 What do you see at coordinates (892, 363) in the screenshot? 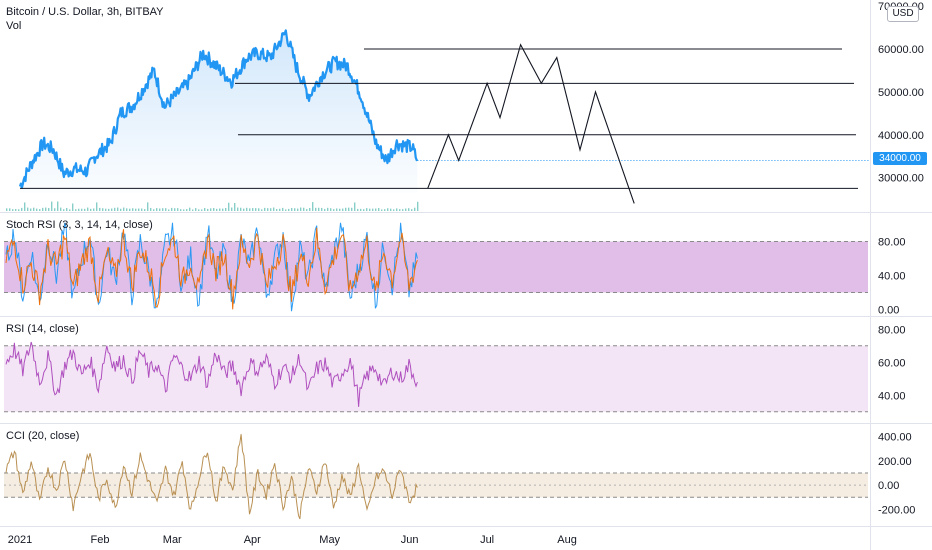
I see `rsi-tick-label: 60.00` at bounding box center [892, 363].